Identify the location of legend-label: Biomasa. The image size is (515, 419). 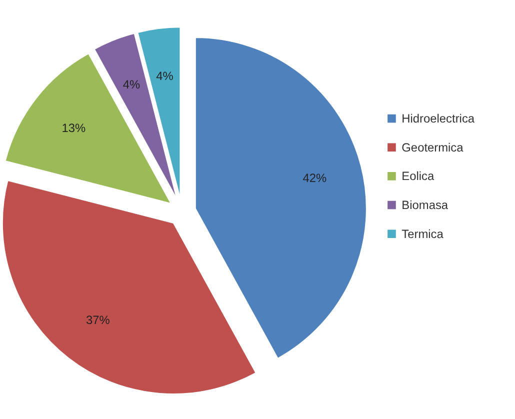
(425, 205).